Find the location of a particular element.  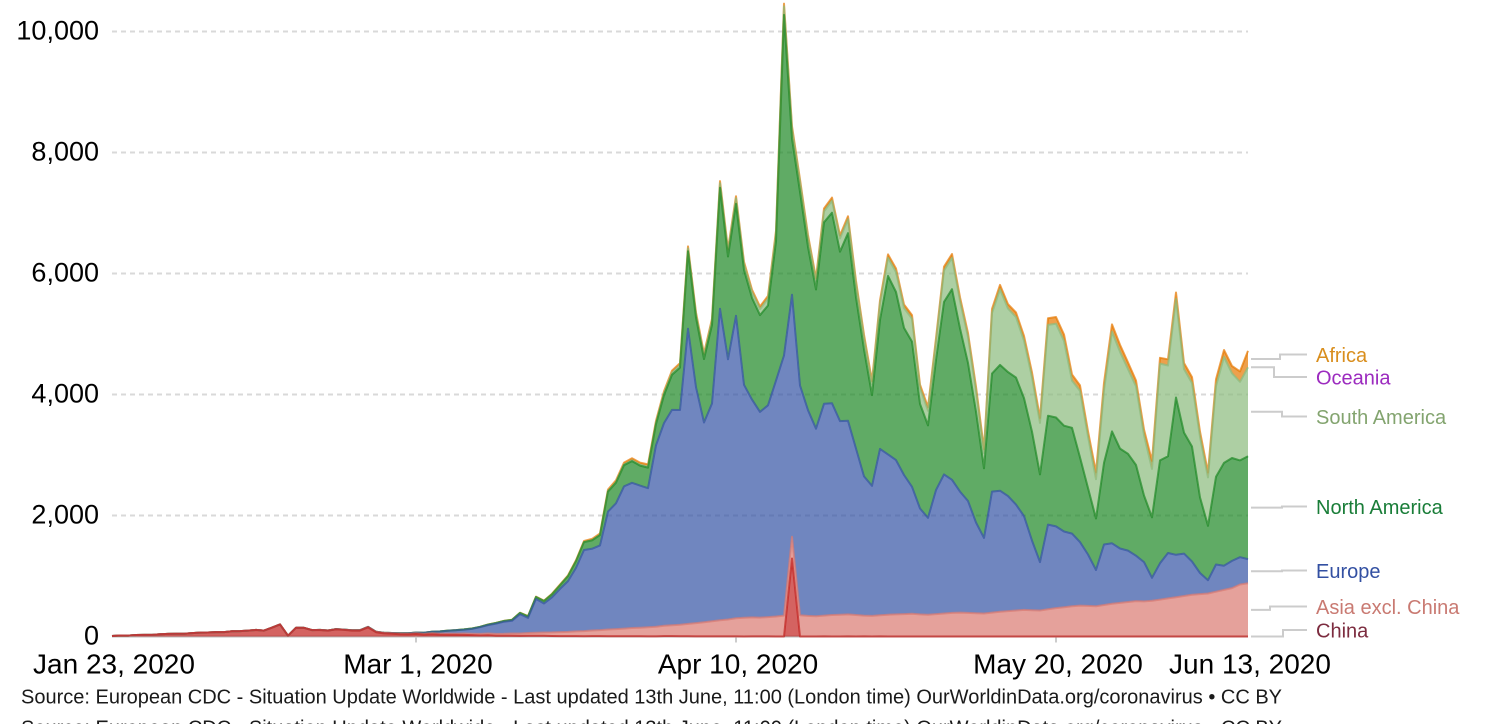

svg-text: China is located at coordinates (1342, 631).